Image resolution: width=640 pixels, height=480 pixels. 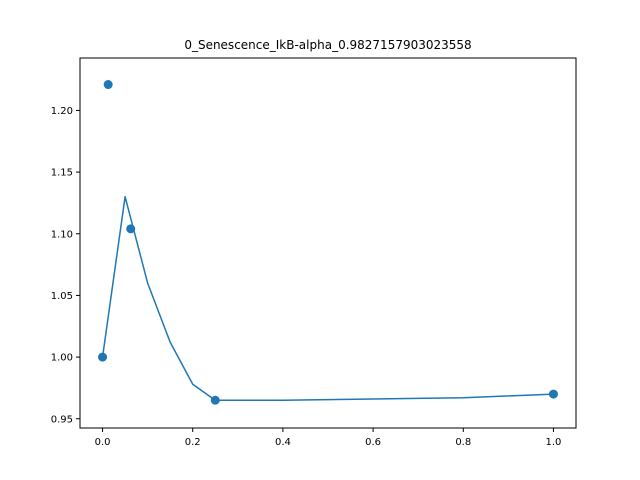 I want to click on x-tick-label: 0.6, so click(x=373, y=442).